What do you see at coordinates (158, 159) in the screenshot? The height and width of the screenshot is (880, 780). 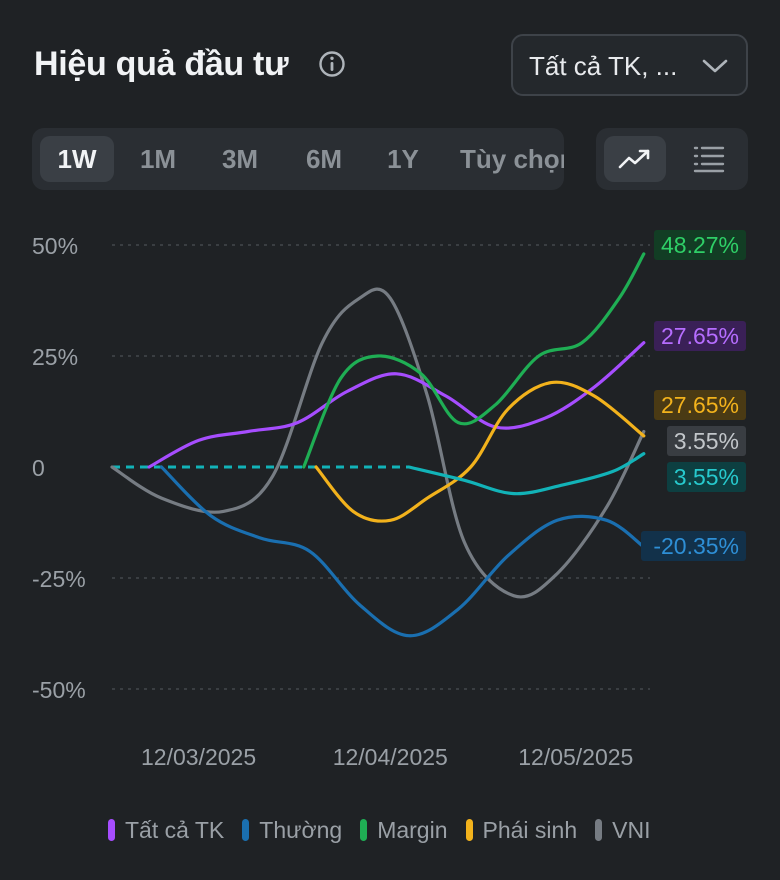 I see `tab-1m: 1M` at bounding box center [158, 159].